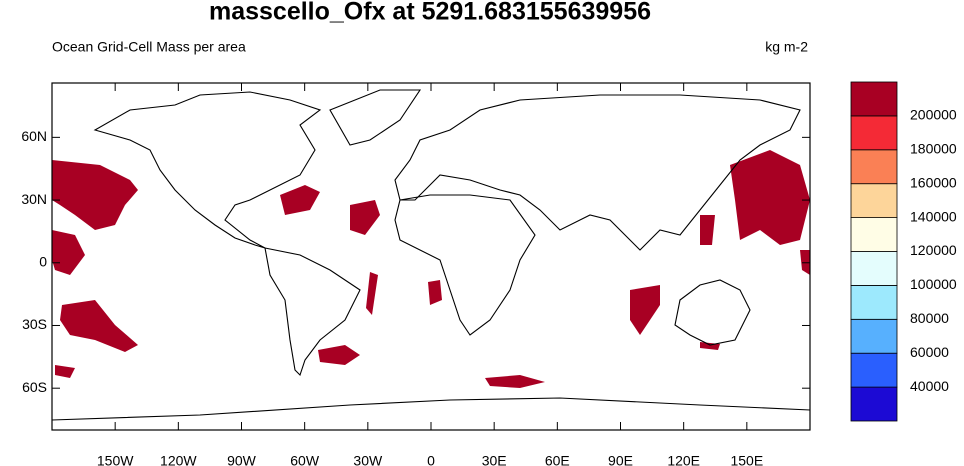  What do you see at coordinates (557, 459) in the screenshot?
I see `x-tick-label: 60E` at bounding box center [557, 459].